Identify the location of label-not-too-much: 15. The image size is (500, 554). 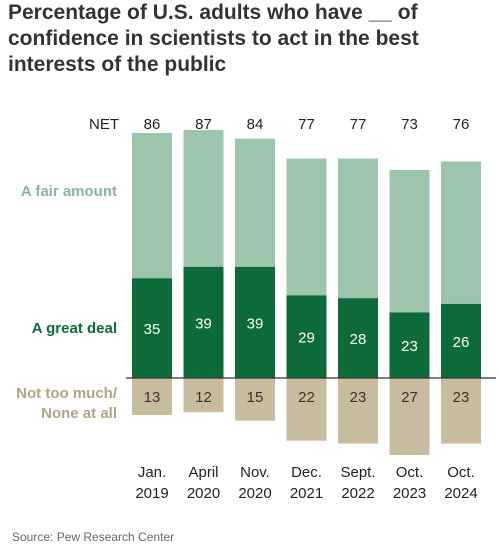
(255, 397).